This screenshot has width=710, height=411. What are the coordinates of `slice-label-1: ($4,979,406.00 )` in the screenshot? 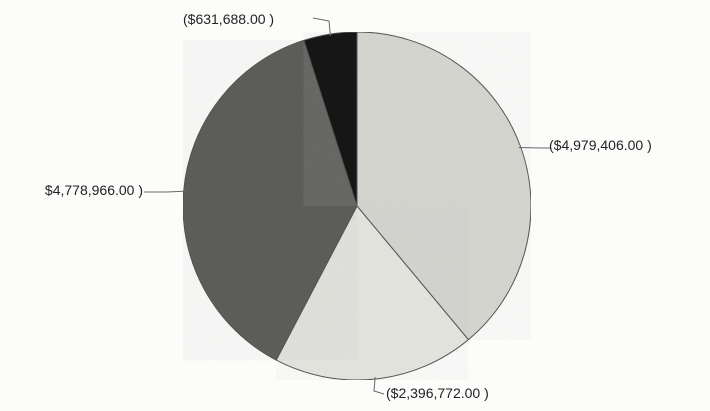 It's located at (600, 145).